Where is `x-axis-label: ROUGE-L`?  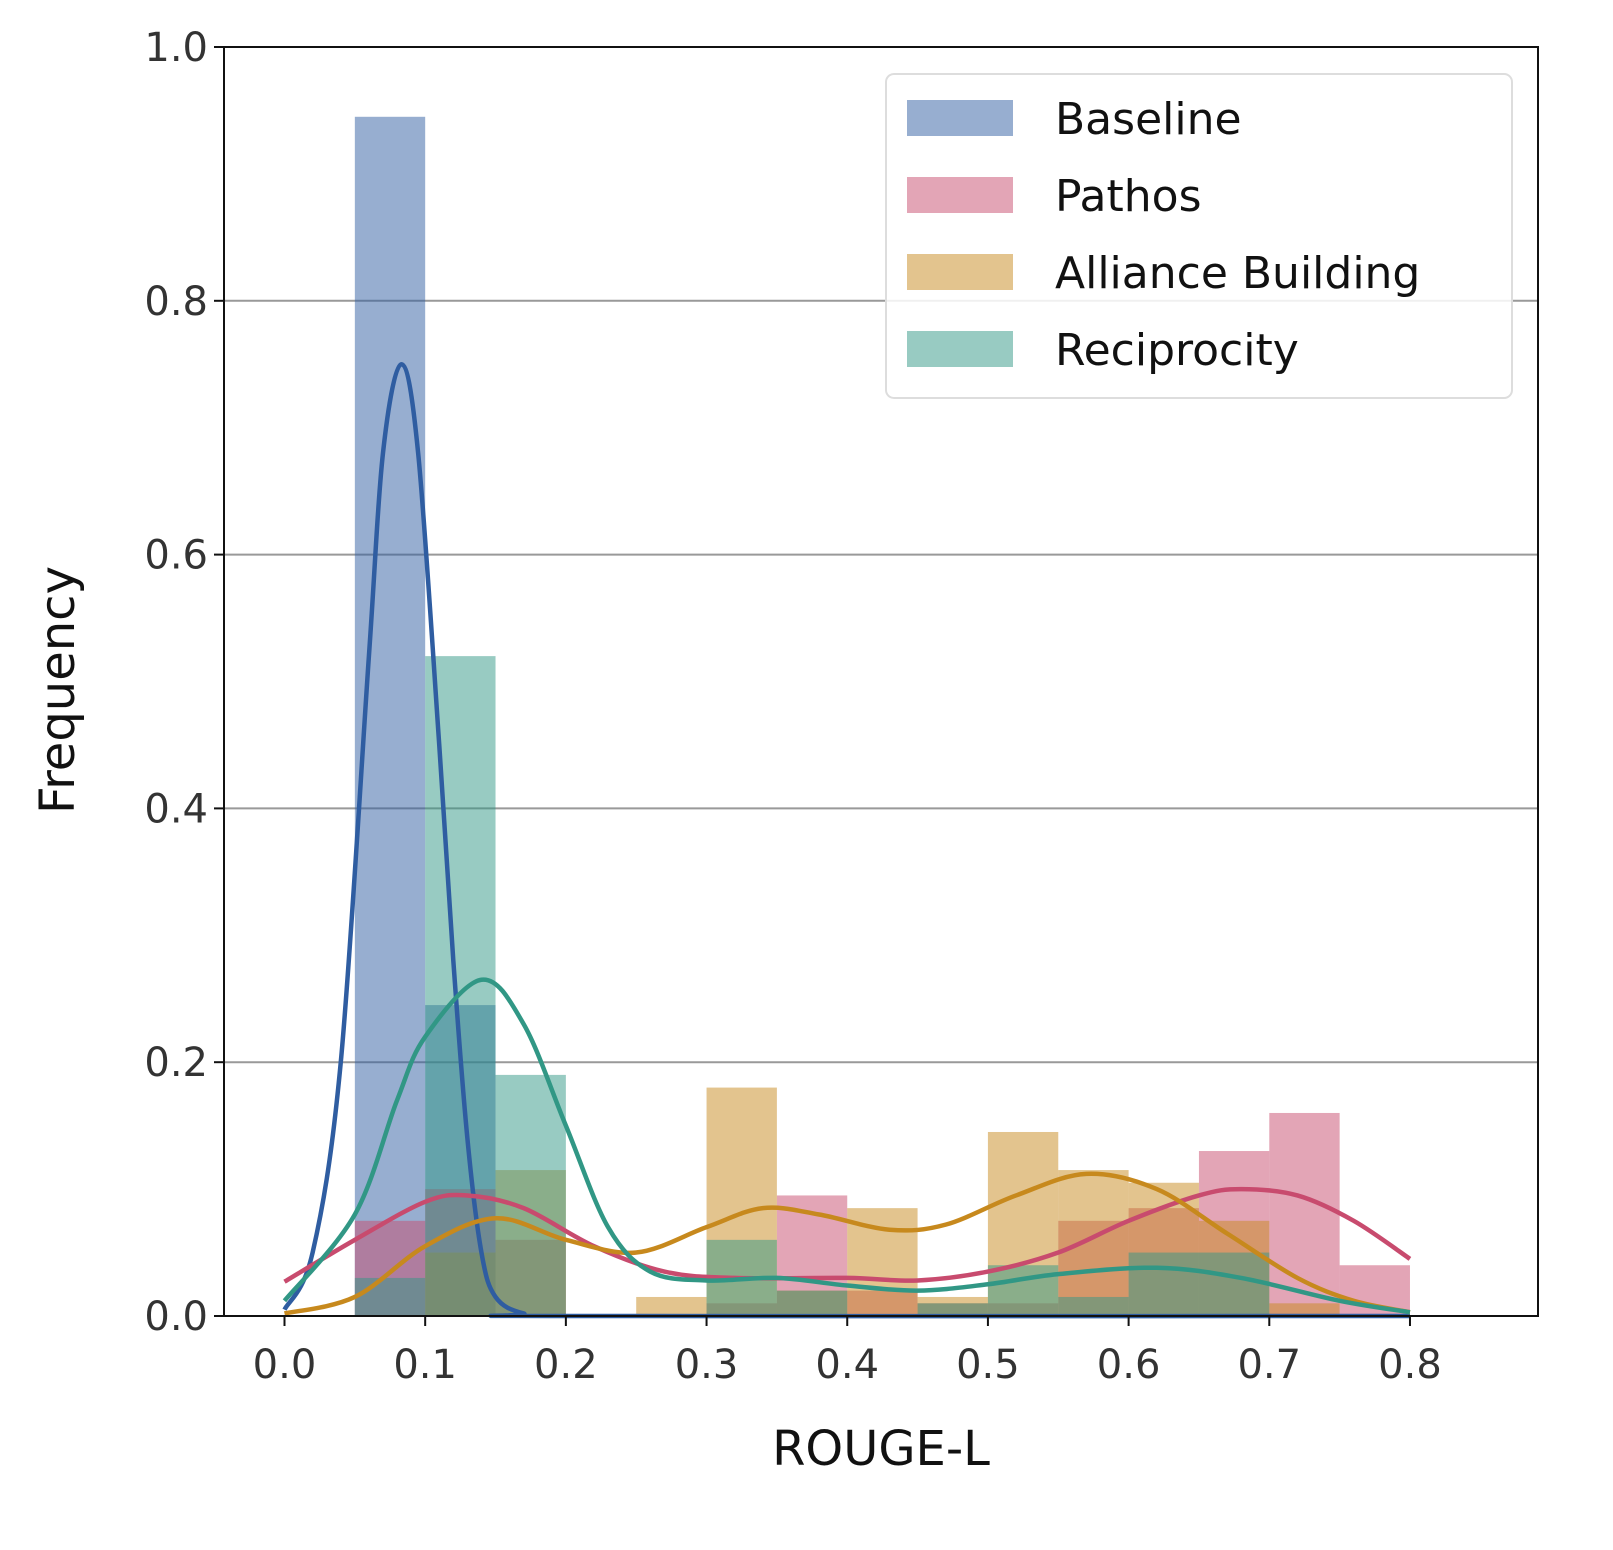
x-axis-label: ROUGE-L is located at coordinates (881, 1449).